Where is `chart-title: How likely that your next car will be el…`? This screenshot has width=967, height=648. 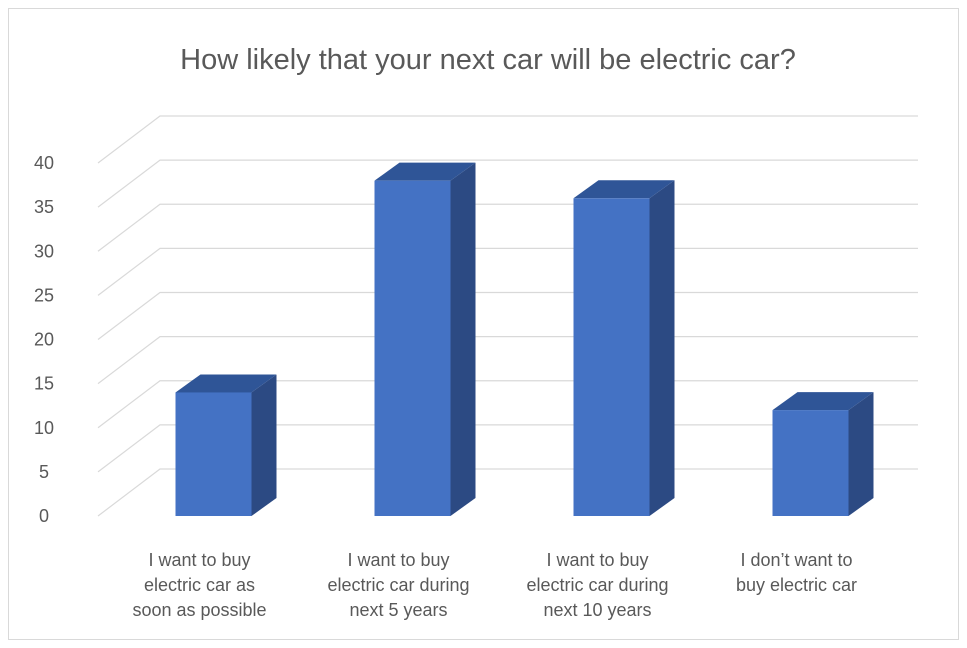
chart-title: How likely that your next car will be el… is located at coordinates (488, 60).